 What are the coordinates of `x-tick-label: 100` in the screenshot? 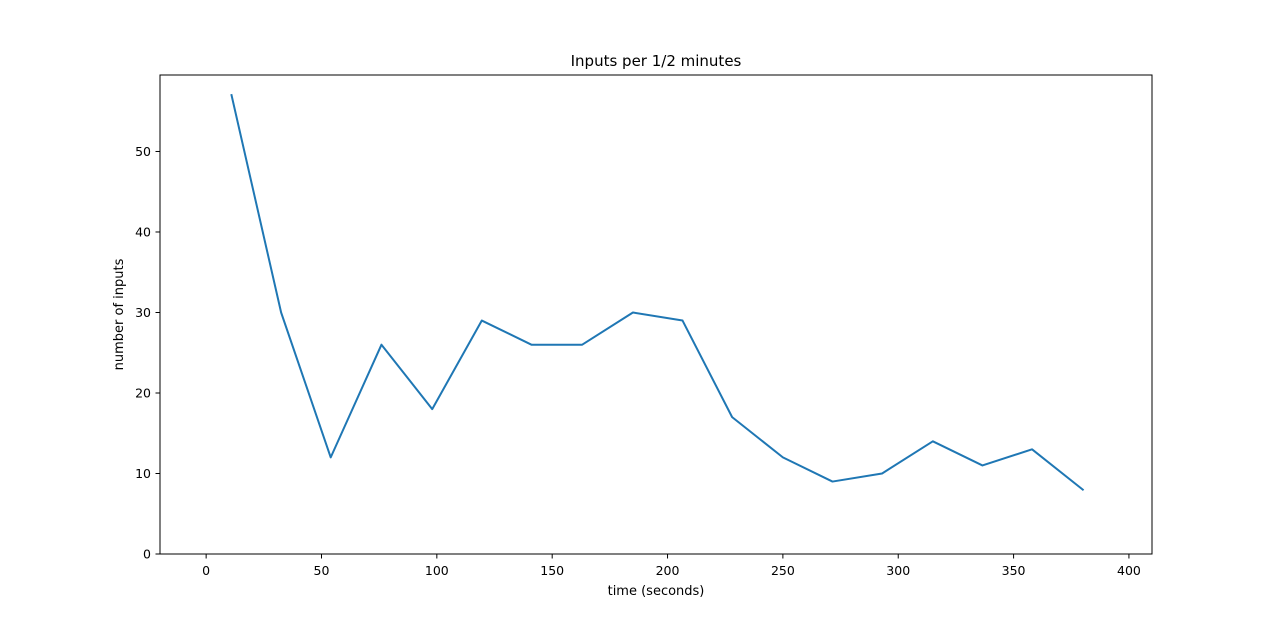 It's located at (437, 570).